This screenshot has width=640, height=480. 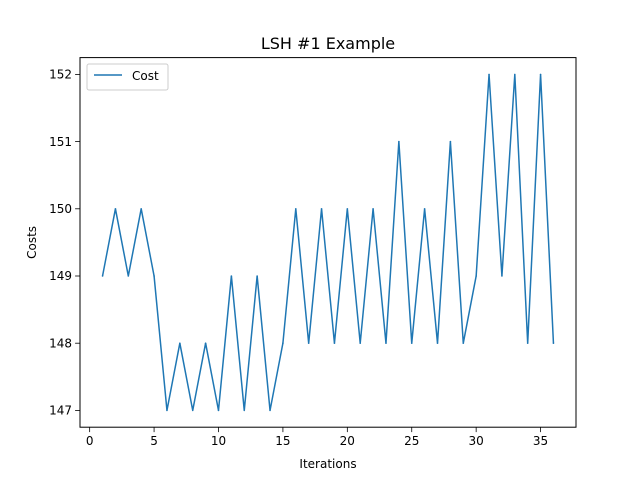 What do you see at coordinates (328, 43) in the screenshot?
I see `chart-title: LSH #1 Example` at bounding box center [328, 43].